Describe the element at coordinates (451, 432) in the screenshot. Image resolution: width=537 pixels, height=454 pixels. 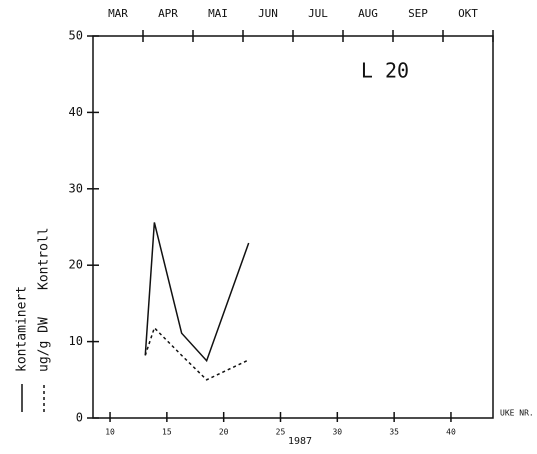
I see `x-tick-label: 40` at that location.